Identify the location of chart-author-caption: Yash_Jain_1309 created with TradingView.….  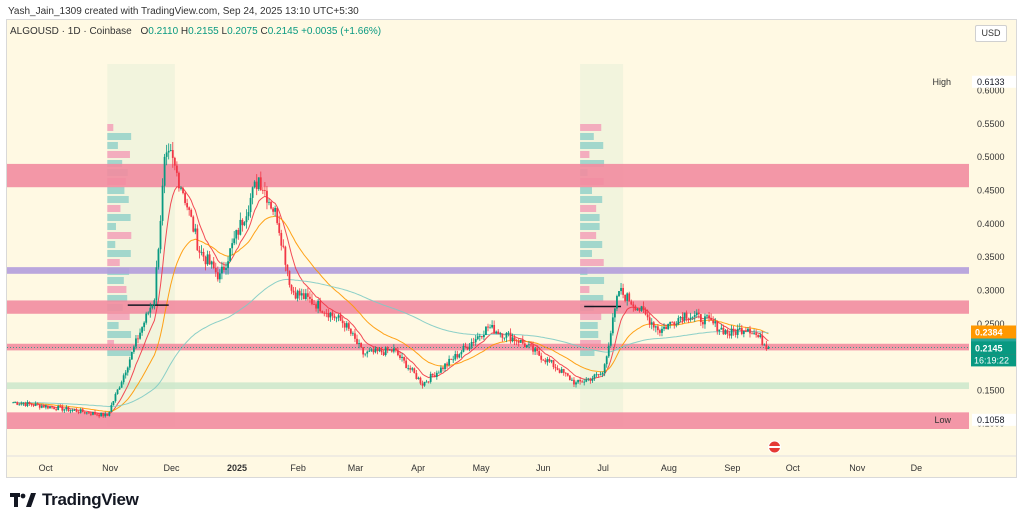
(183, 11).